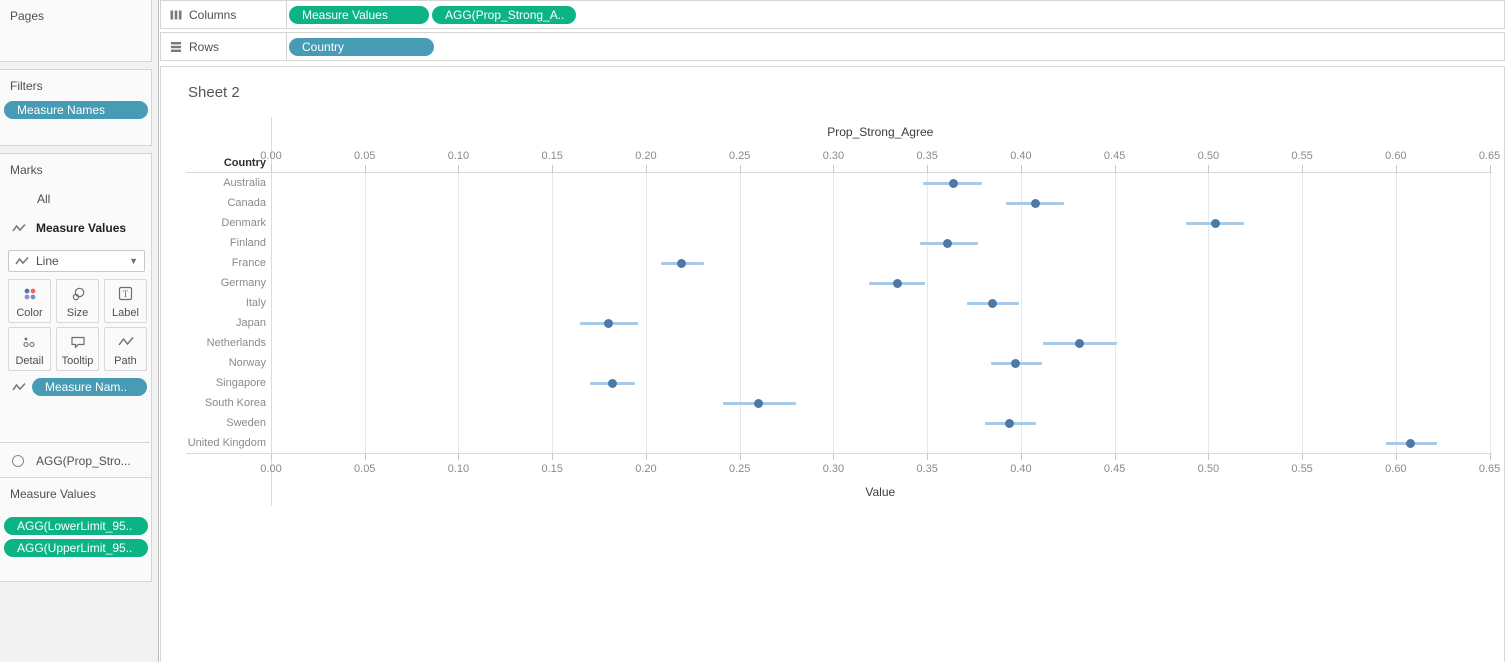 This screenshot has width=1506, height=662. What do you see at coordinates (739, 469) in the screenshot?
I see `bottom-axis-tick-label: 0.25` at bounding box center [739, 469].